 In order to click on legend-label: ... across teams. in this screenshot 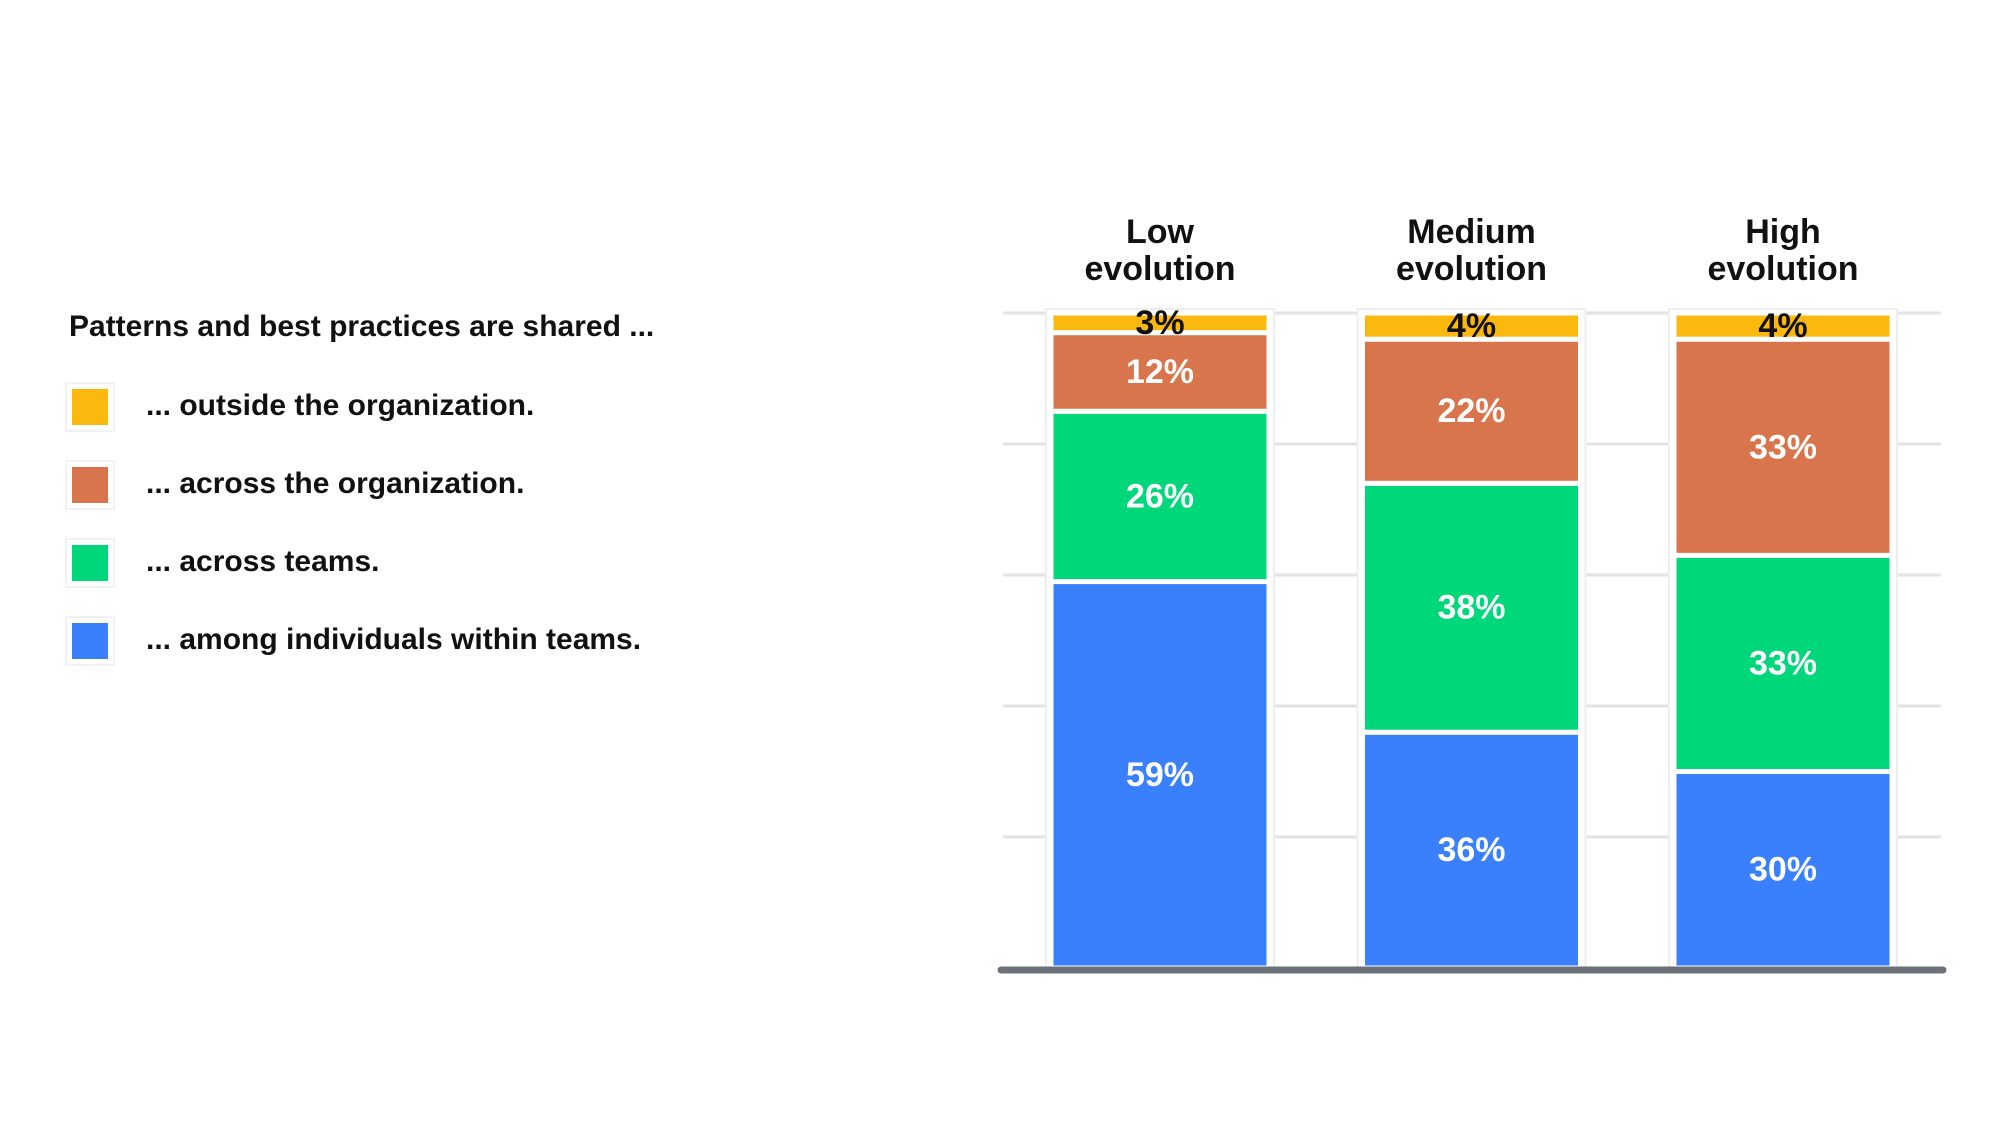, I will do `click(262, 561)`.